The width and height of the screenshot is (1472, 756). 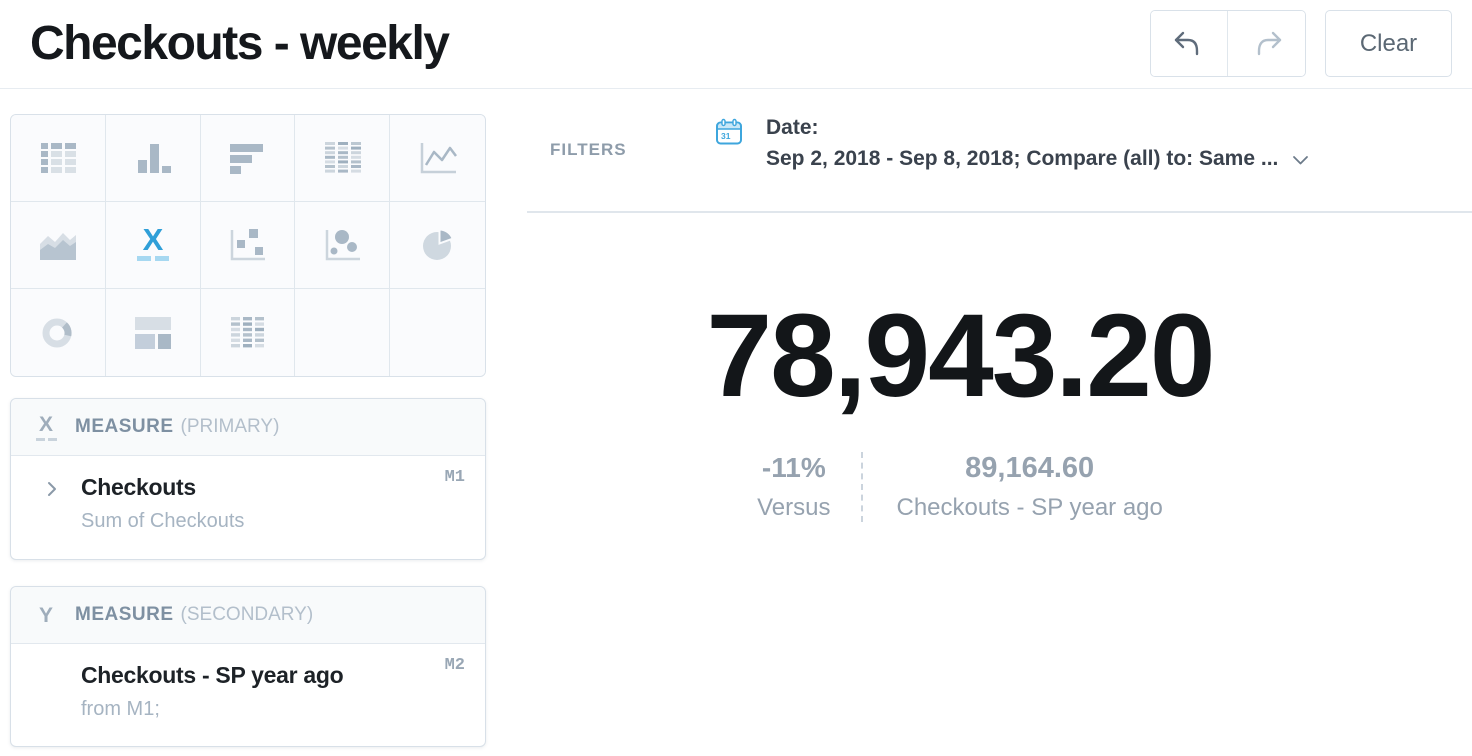 What do you see at coordinates (793, 468) in the screenshot?
I see `kpi-delta-percent: -11%` at bounding box center [793, 468].